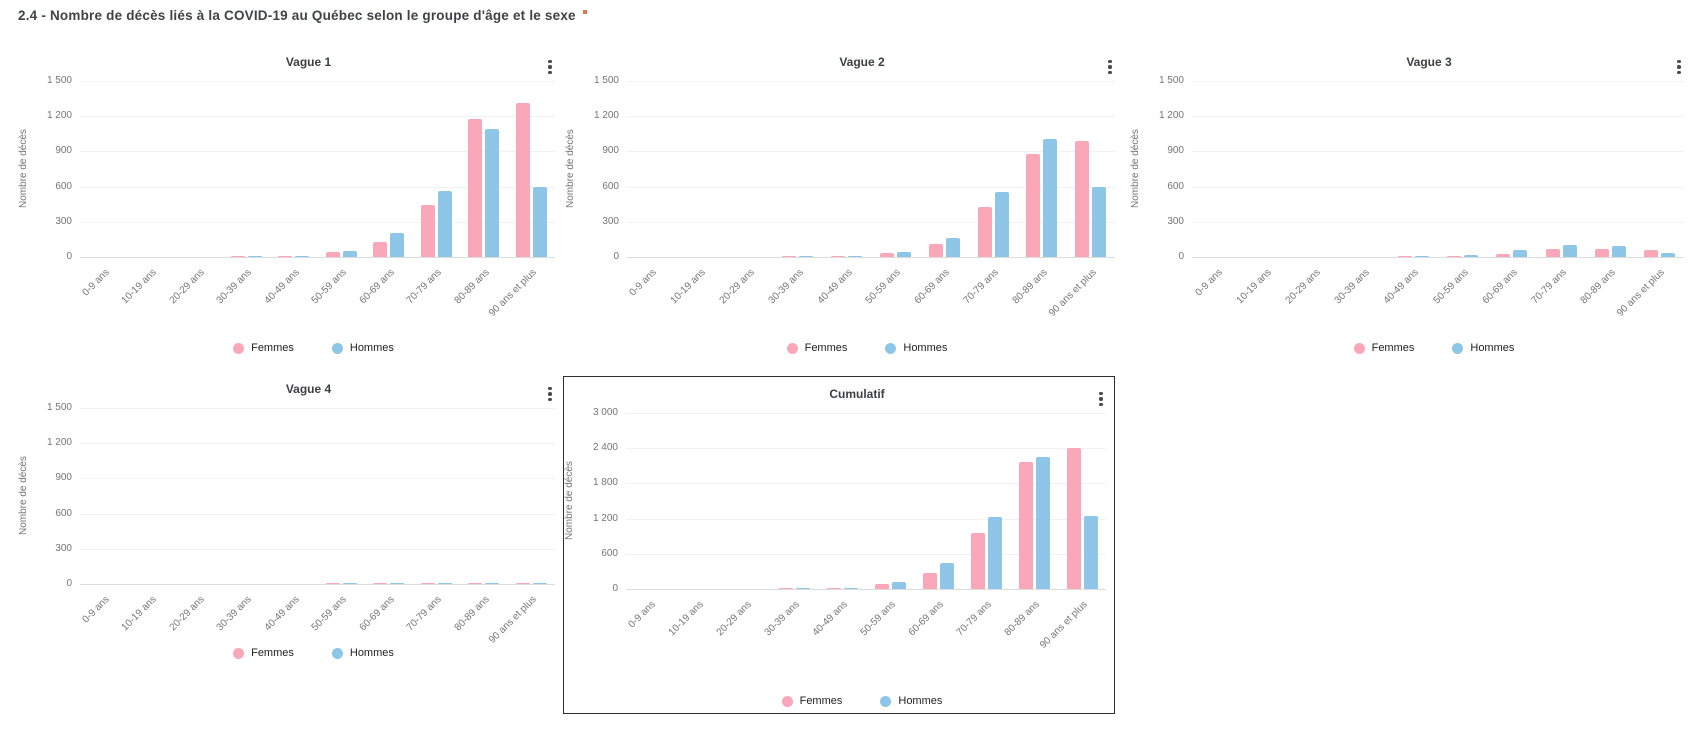  What do you see at coordinates (1451, 287) in the screenshot?
I see `x-tick-label: 50-59 ans` at bounding box center [1451, 287].